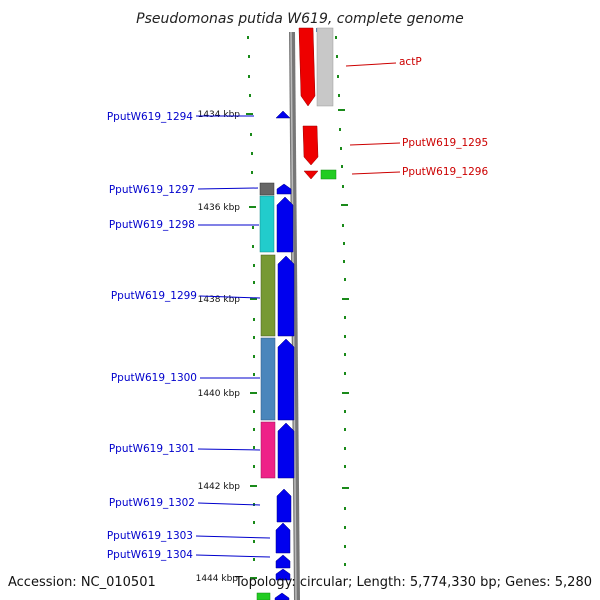  Describe the element at coordinates (152, 190) in the screenshot. I see `label-PputW619_1297: PputW619_1297` at that location.